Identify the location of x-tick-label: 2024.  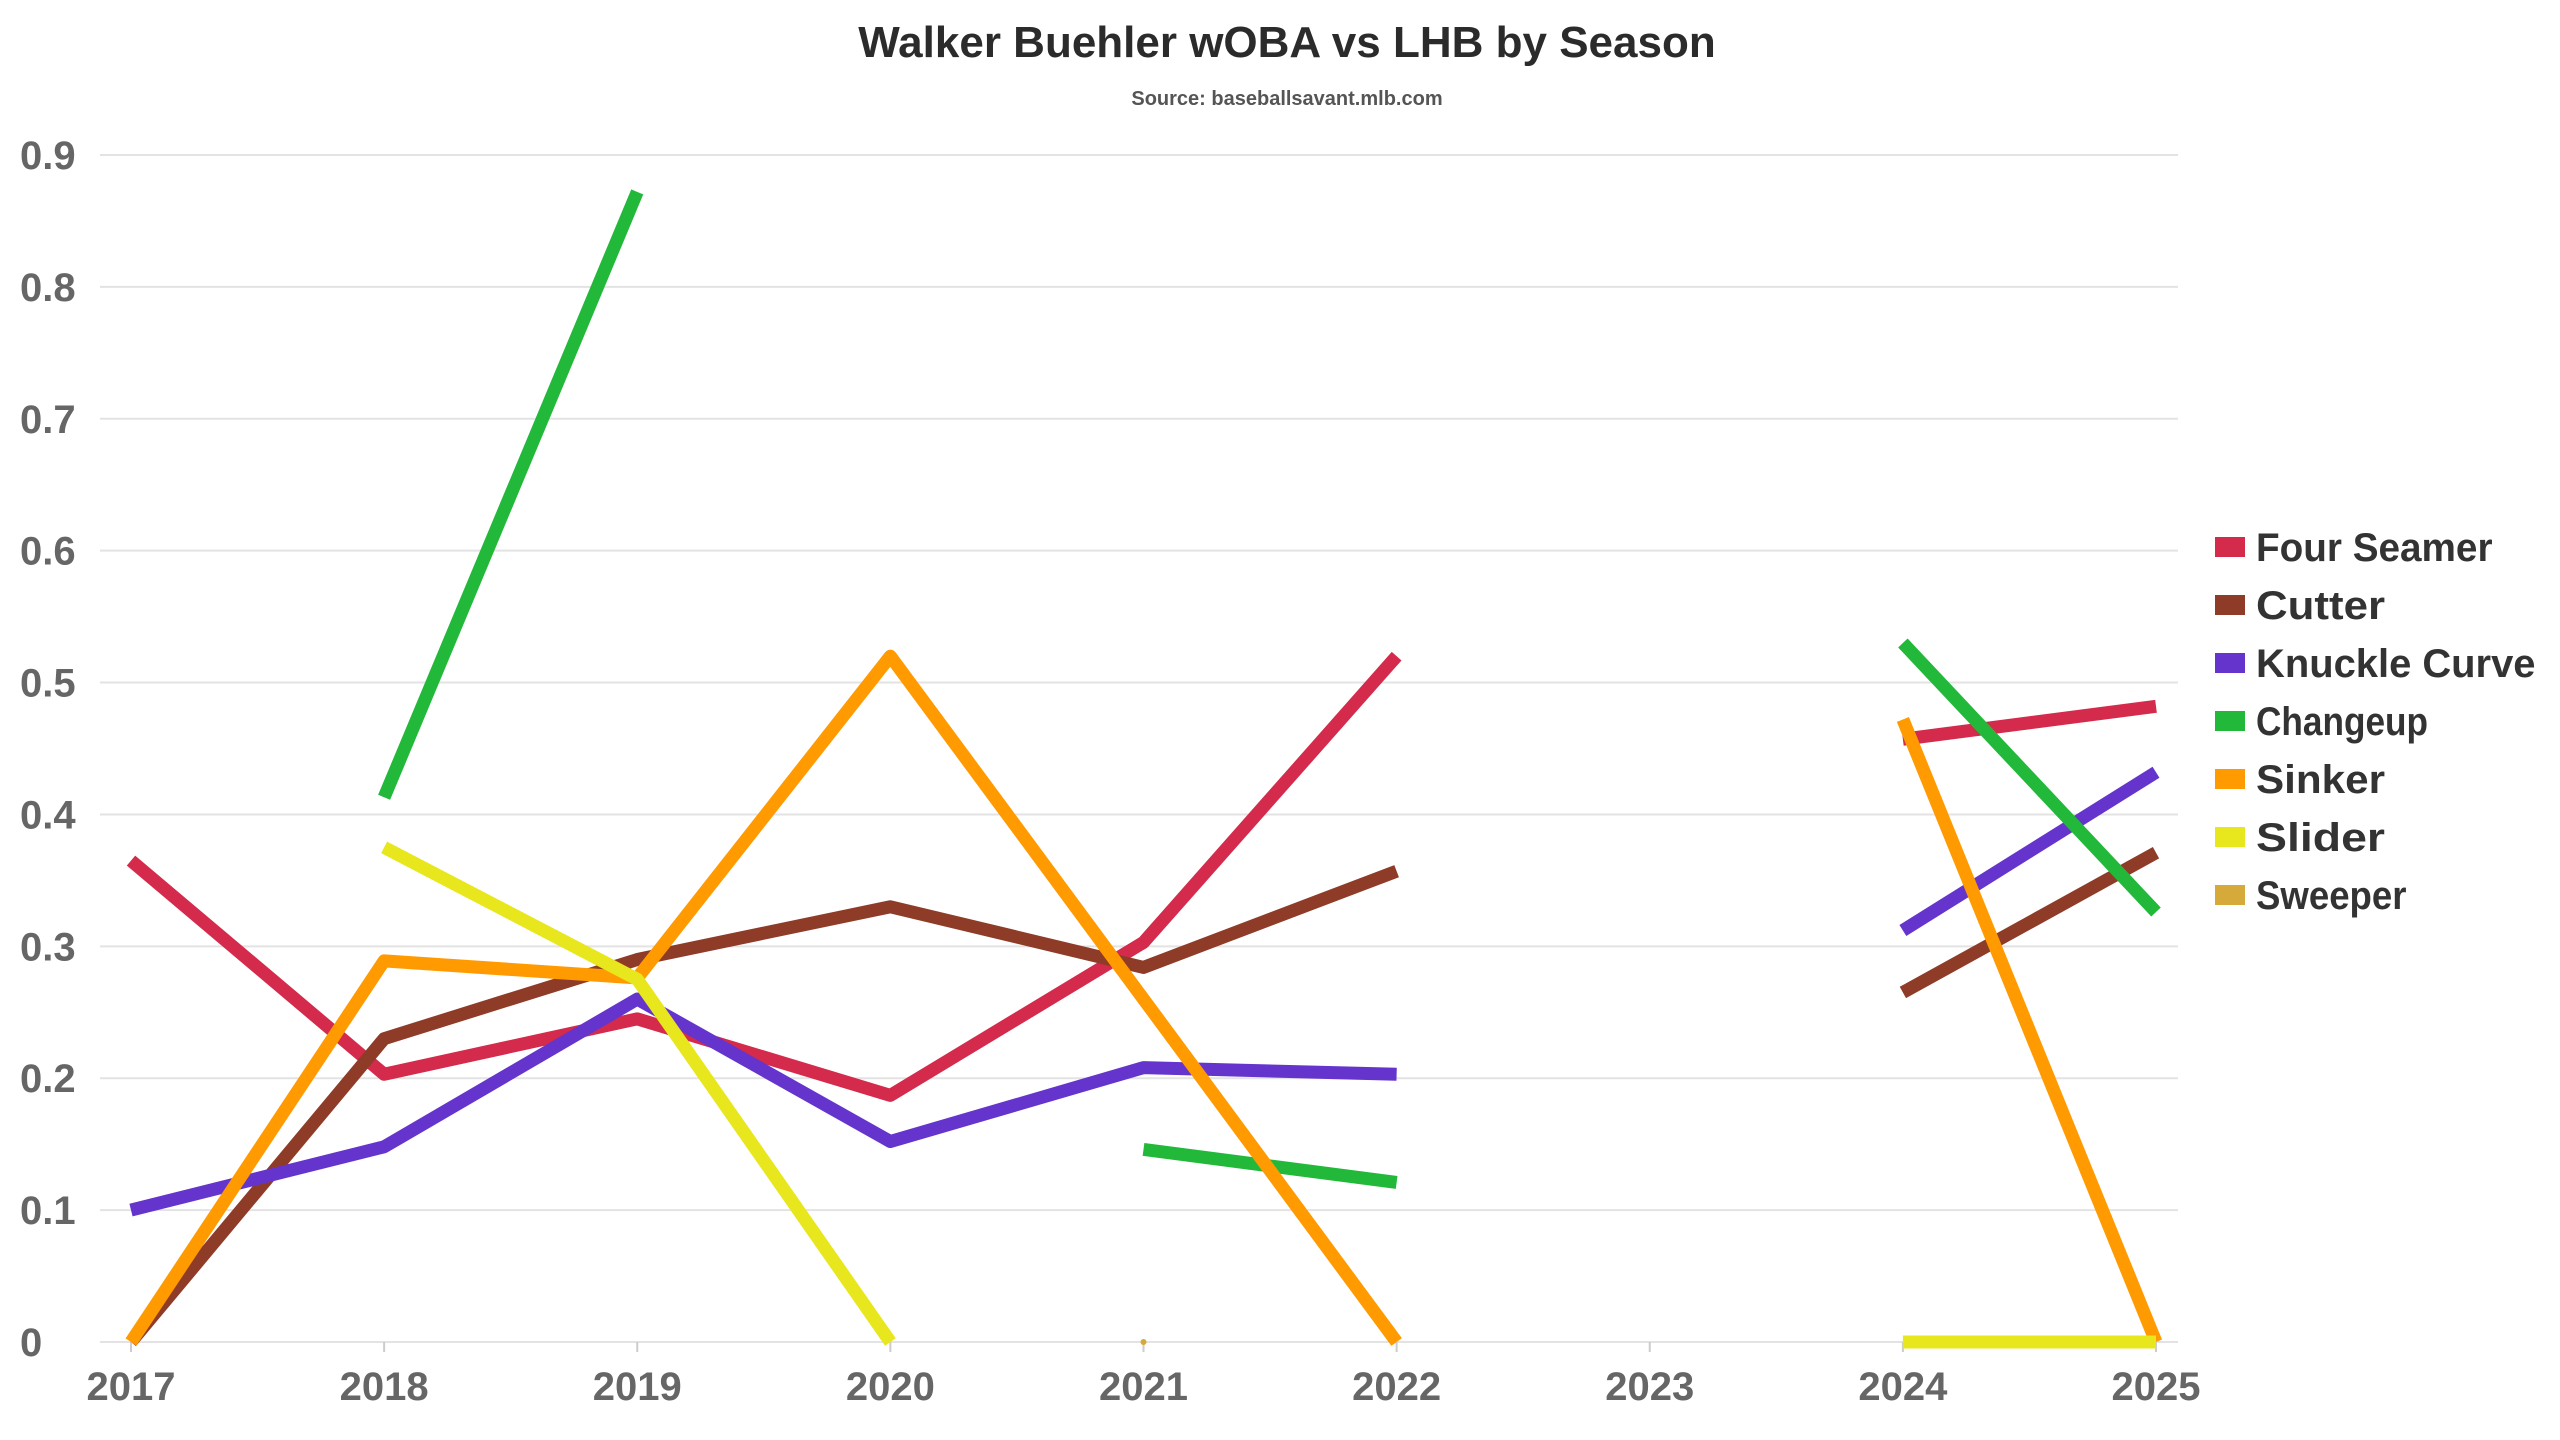
(1903, 1387).